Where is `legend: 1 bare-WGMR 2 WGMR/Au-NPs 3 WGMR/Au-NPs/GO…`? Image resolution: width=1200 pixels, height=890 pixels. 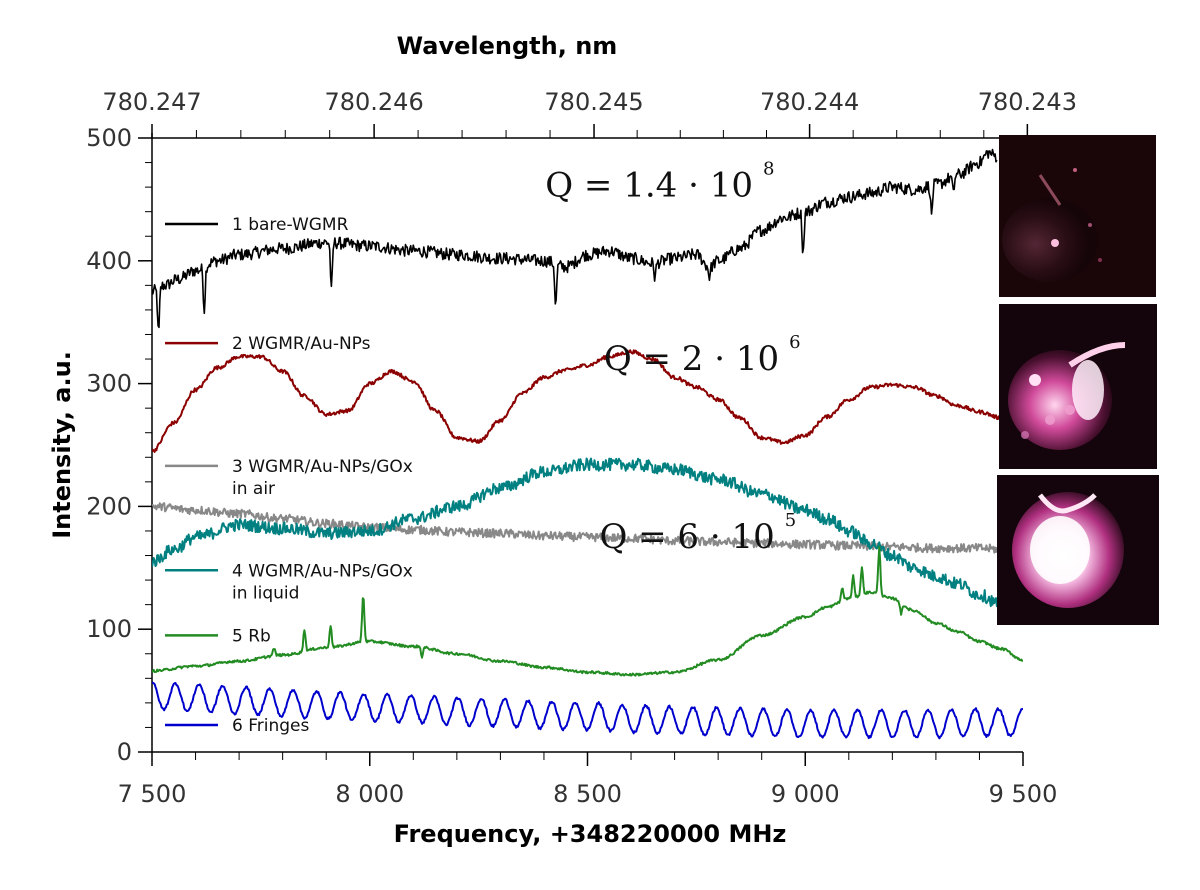 legend: 1 bare-WGMR 2 WGMR/Au-NPs 3 WGMR/Au-NPs/GO… is located at coordinates (289, 475).